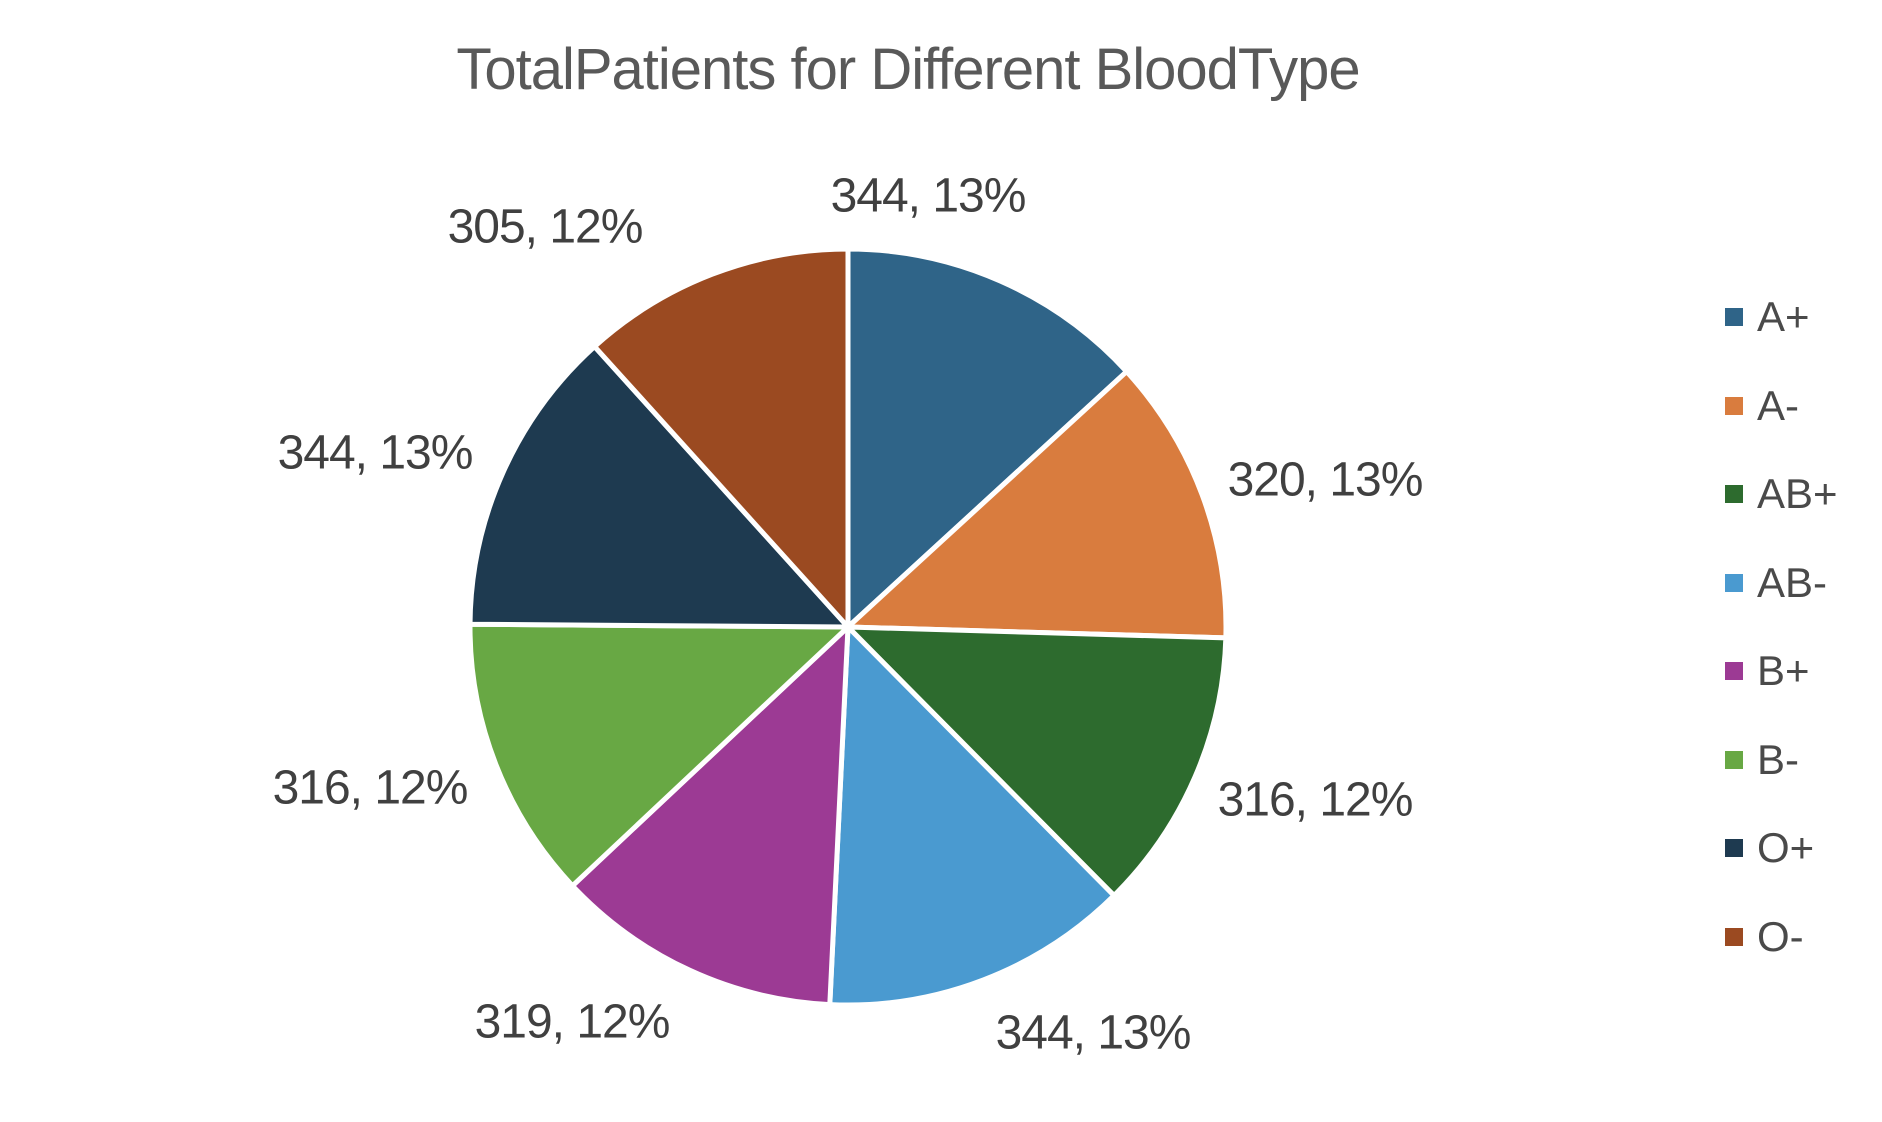 The width and height of the screenshot is (1882, 1122). Describe the element at coordinates (1734, 671) in the screenshot. I see `legend-swatch-B+` at that location.